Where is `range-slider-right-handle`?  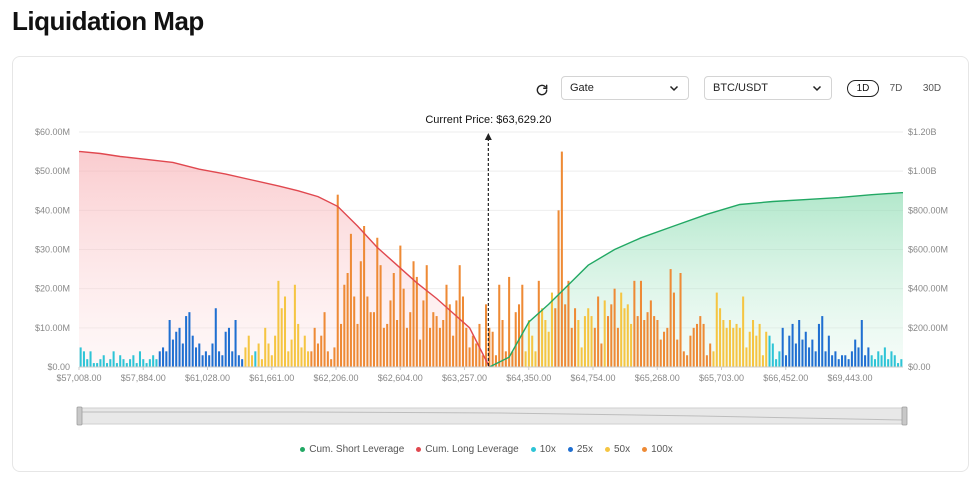 range-slider-right-handle is located at coordinates (904, 416).